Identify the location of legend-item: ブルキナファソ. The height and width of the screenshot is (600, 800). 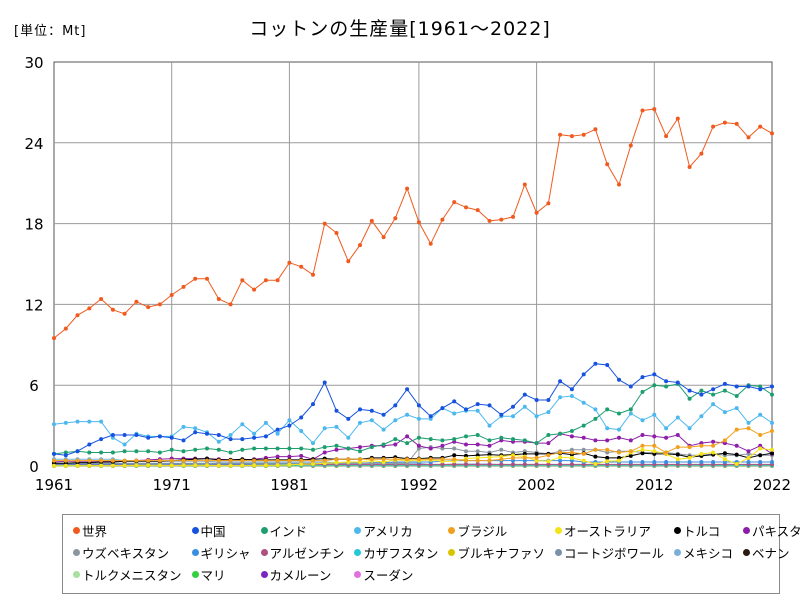
(496, 552).